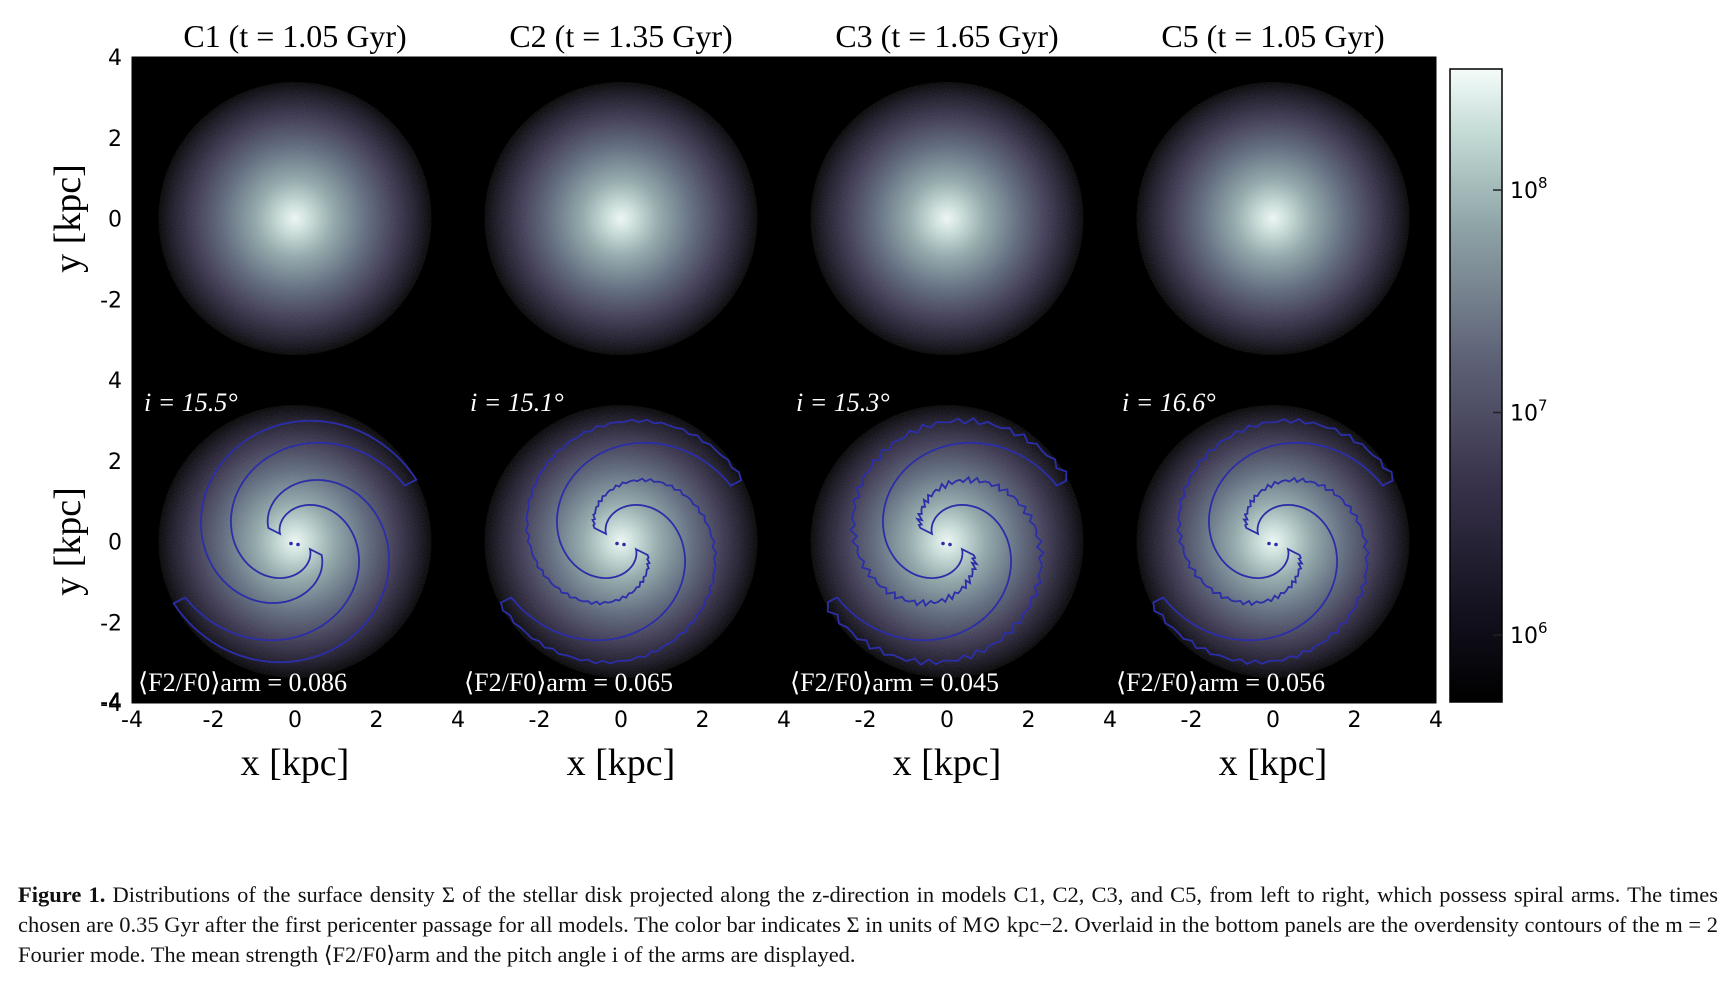 The image size is (1732, 988). Describe the element at coordinates (1529, 189) in the screenshot. I see `colorbar-tick-label: 10⁸` at that location.